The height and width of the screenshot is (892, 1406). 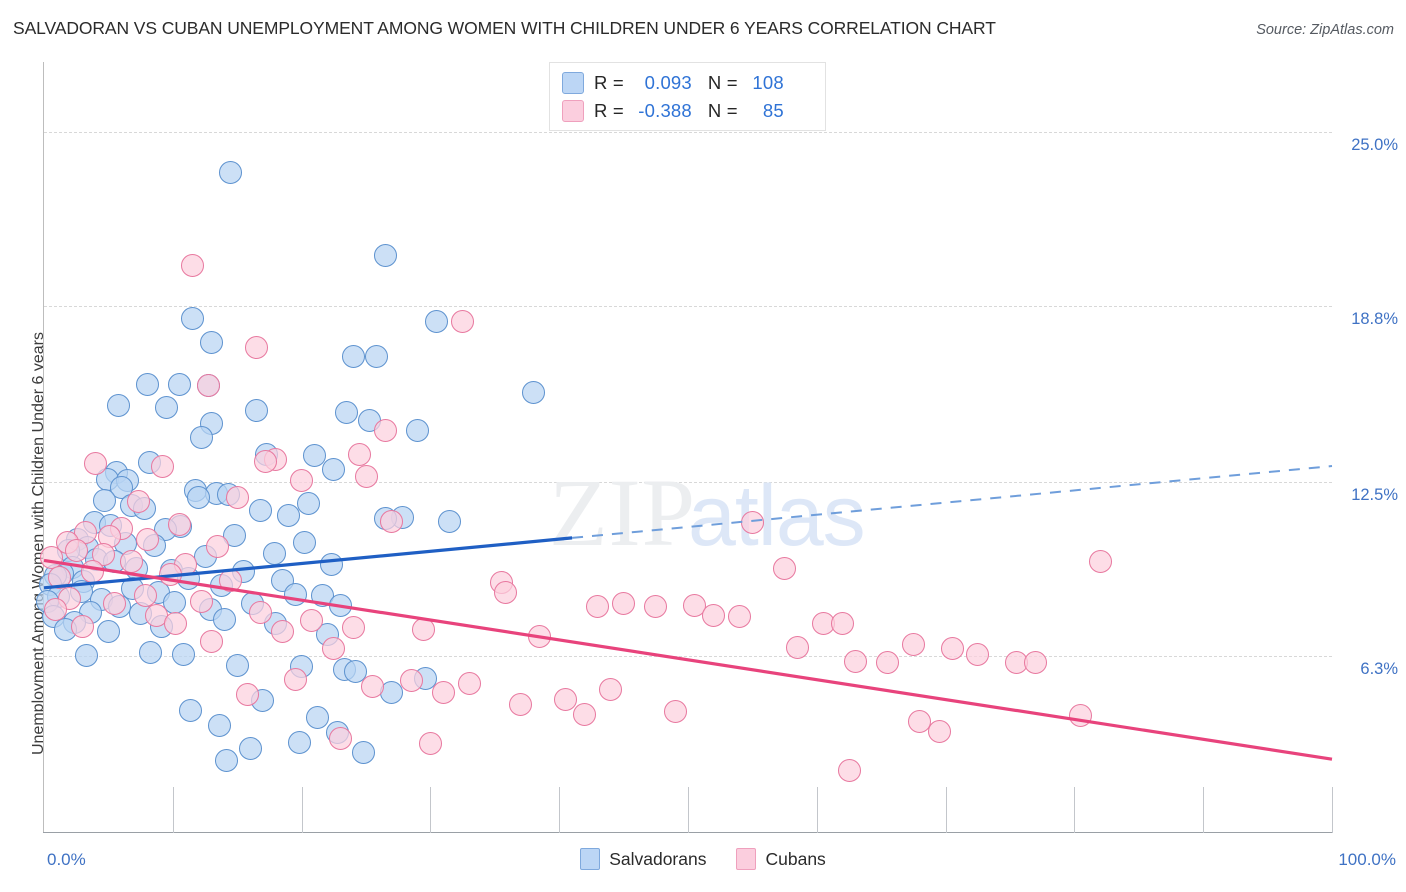 I want to click on correlation-stats-legend: R = 0.093 N = 108 R = -0.388 N = 85, so click(x=687, y=96).